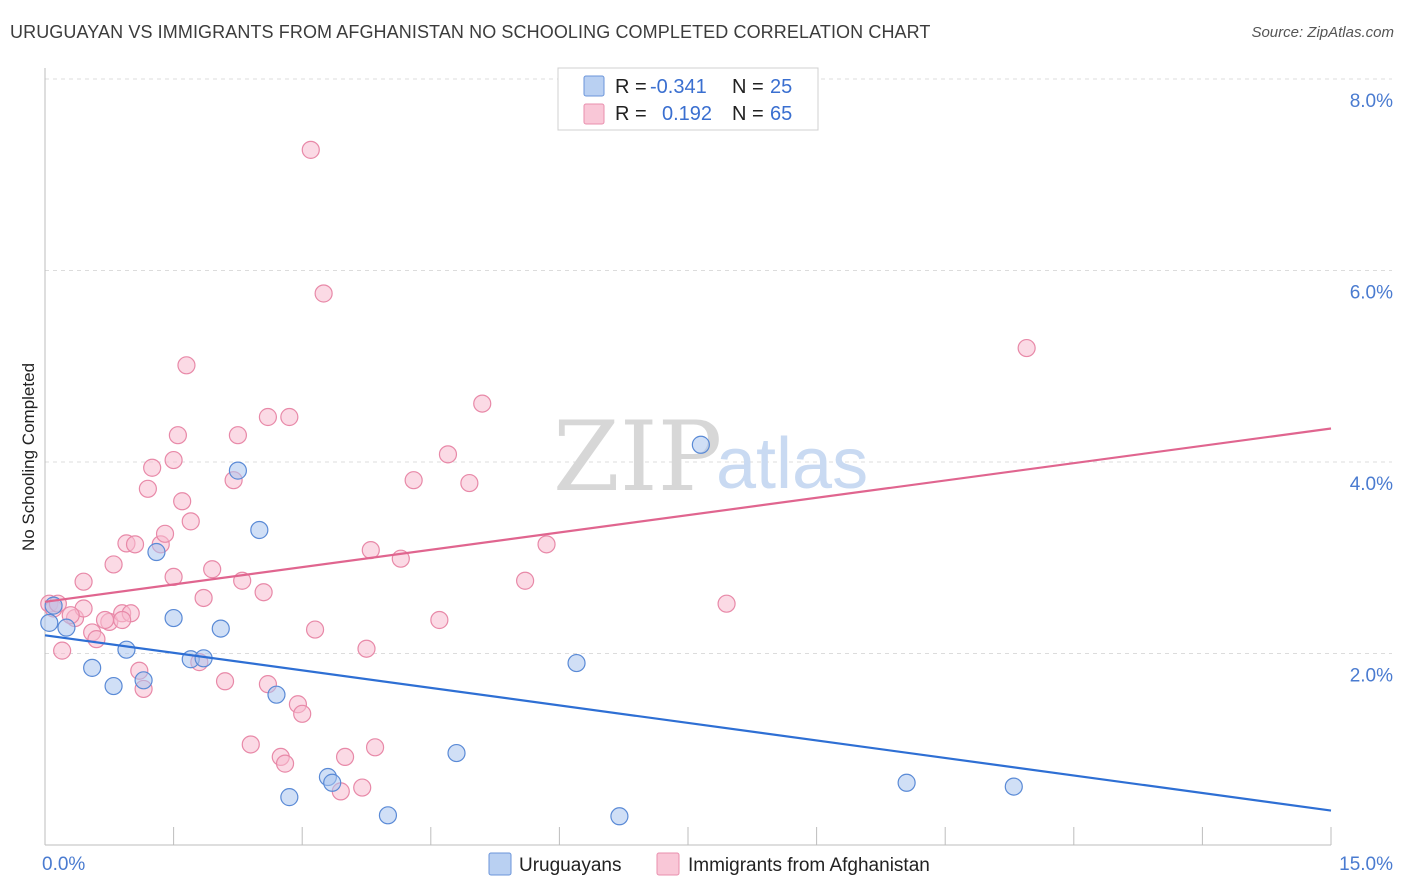  I want to click on stats-r-value-uruguayans: -0.341, so click(678, 87).